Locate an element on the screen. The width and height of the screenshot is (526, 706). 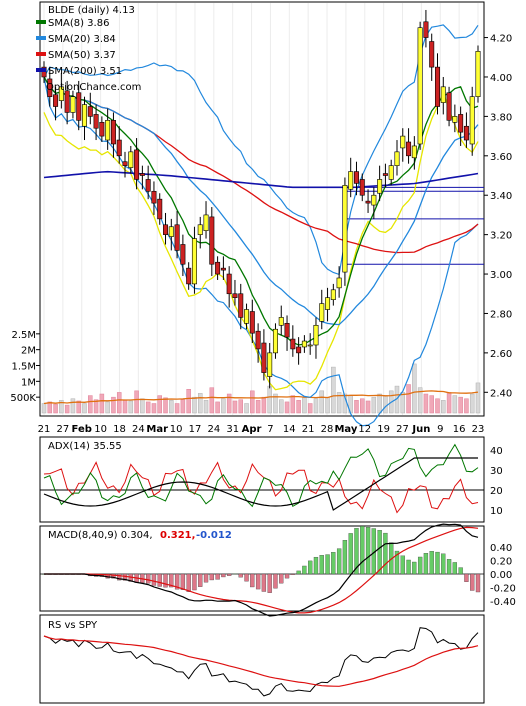
adx-plus-di-line is located at coordinates (261, 475).